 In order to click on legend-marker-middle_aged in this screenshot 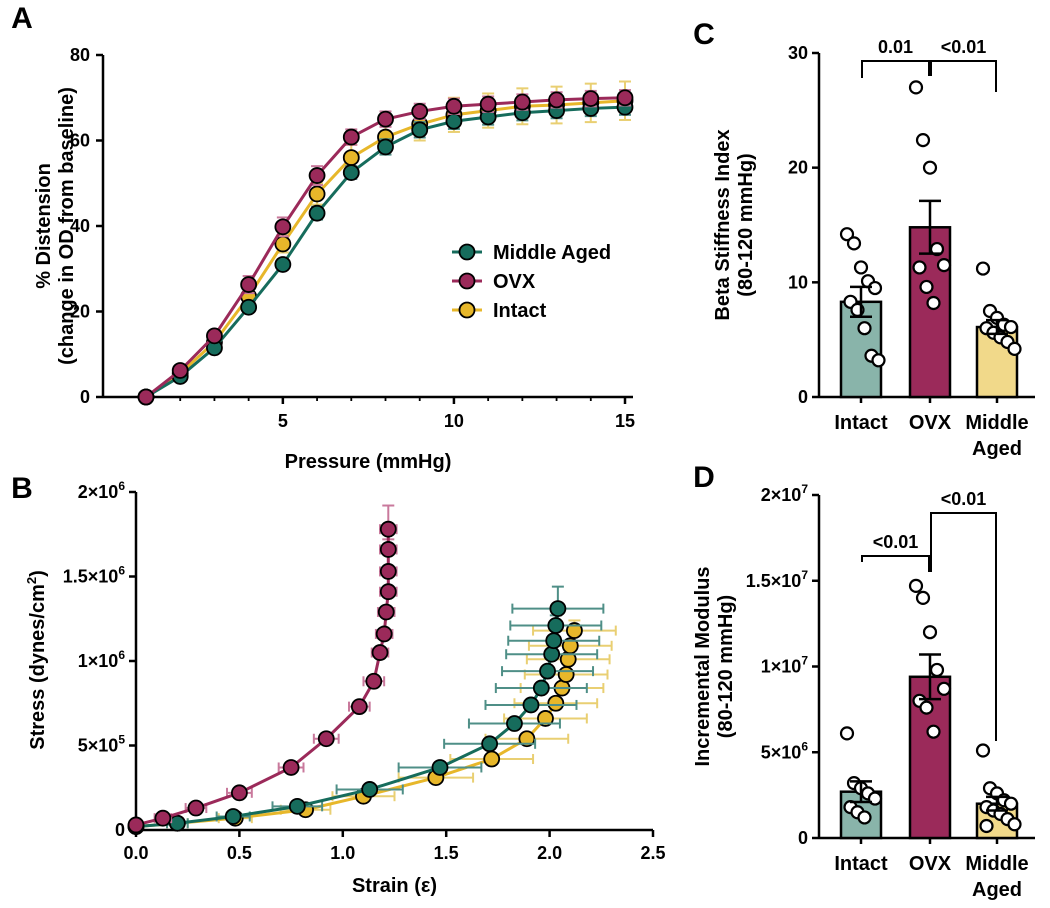, I will do `click(467, 252)`.